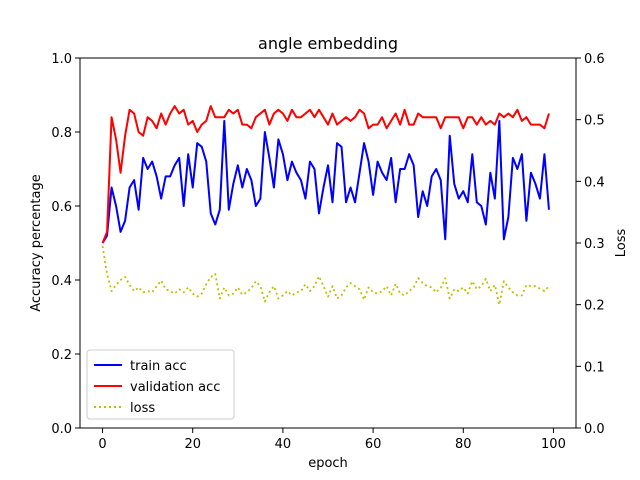 The image size is (640, 480). Describe the element at coordinates (594, 59) in the screenshot. I see `y2-tick-label: 0.6` at that location.